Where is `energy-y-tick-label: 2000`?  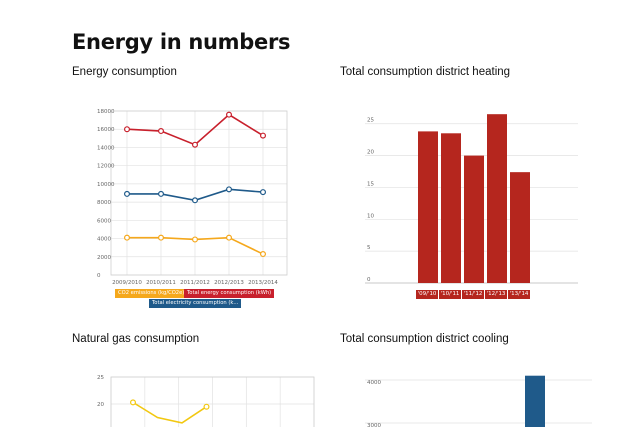 energy-y-tick-label: 2000 is located at coordinates (104, 258).